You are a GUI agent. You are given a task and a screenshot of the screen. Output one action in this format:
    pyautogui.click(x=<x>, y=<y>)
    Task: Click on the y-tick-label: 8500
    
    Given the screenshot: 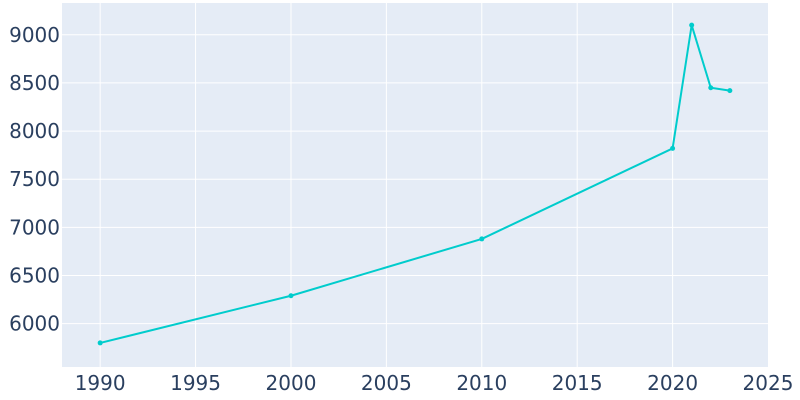 What is the action you would take?
    pyautogui.click(x=34, y=83)
    